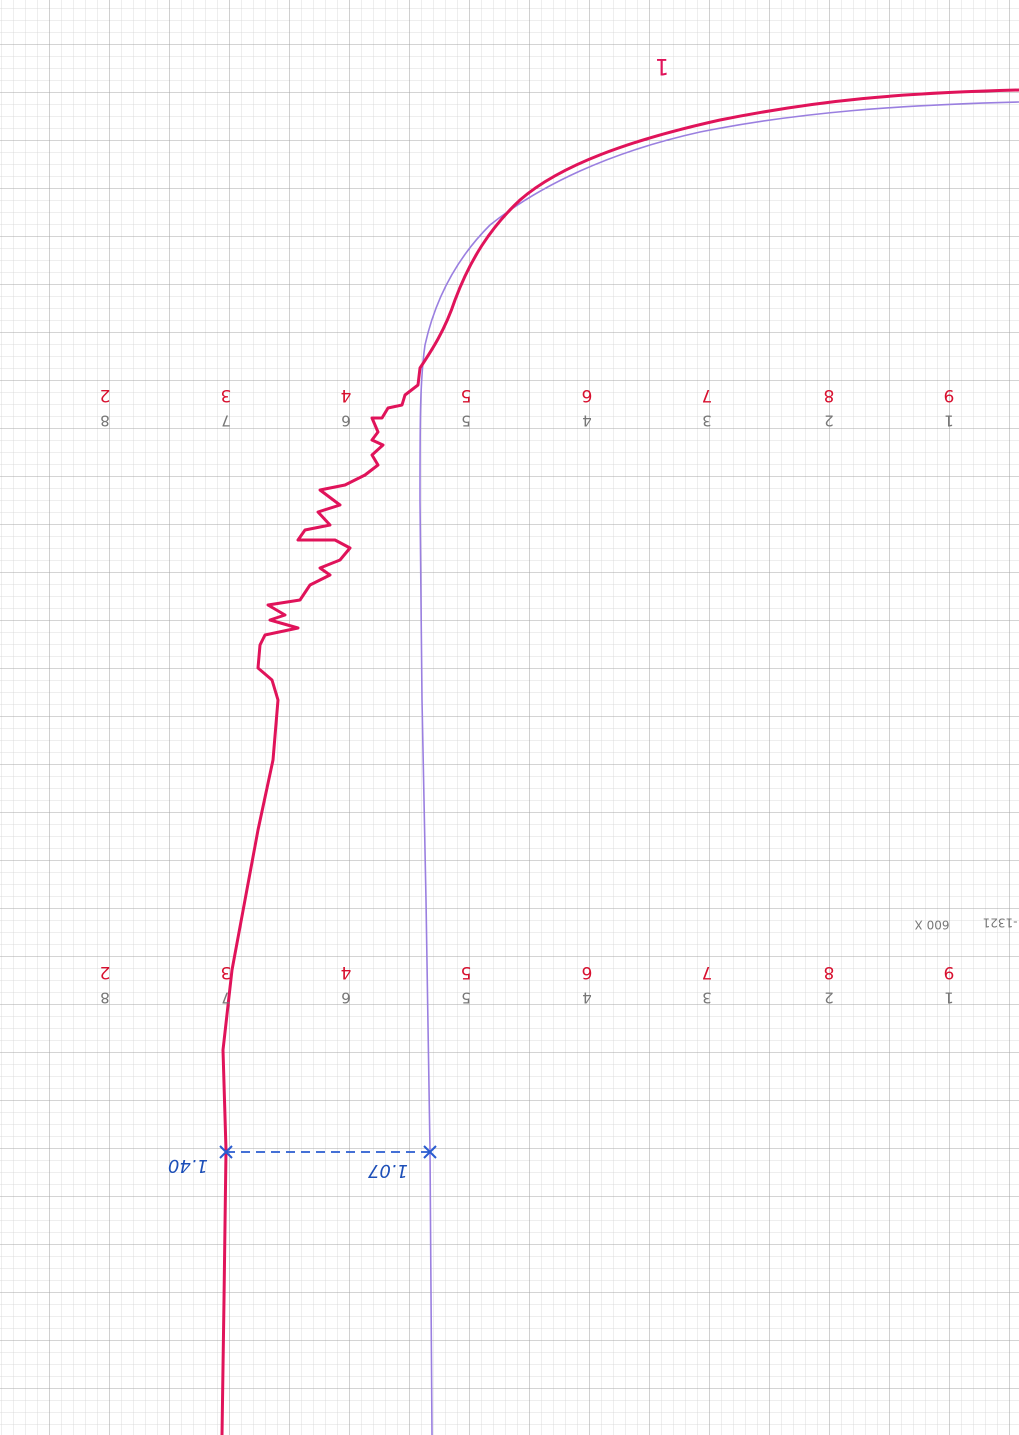 Image resolution: width=1019 pixels, height=1435 pixels. Describe the element at coordinates (387, 1170) in the screenshot. I see `annotation: 1.07` at that location.